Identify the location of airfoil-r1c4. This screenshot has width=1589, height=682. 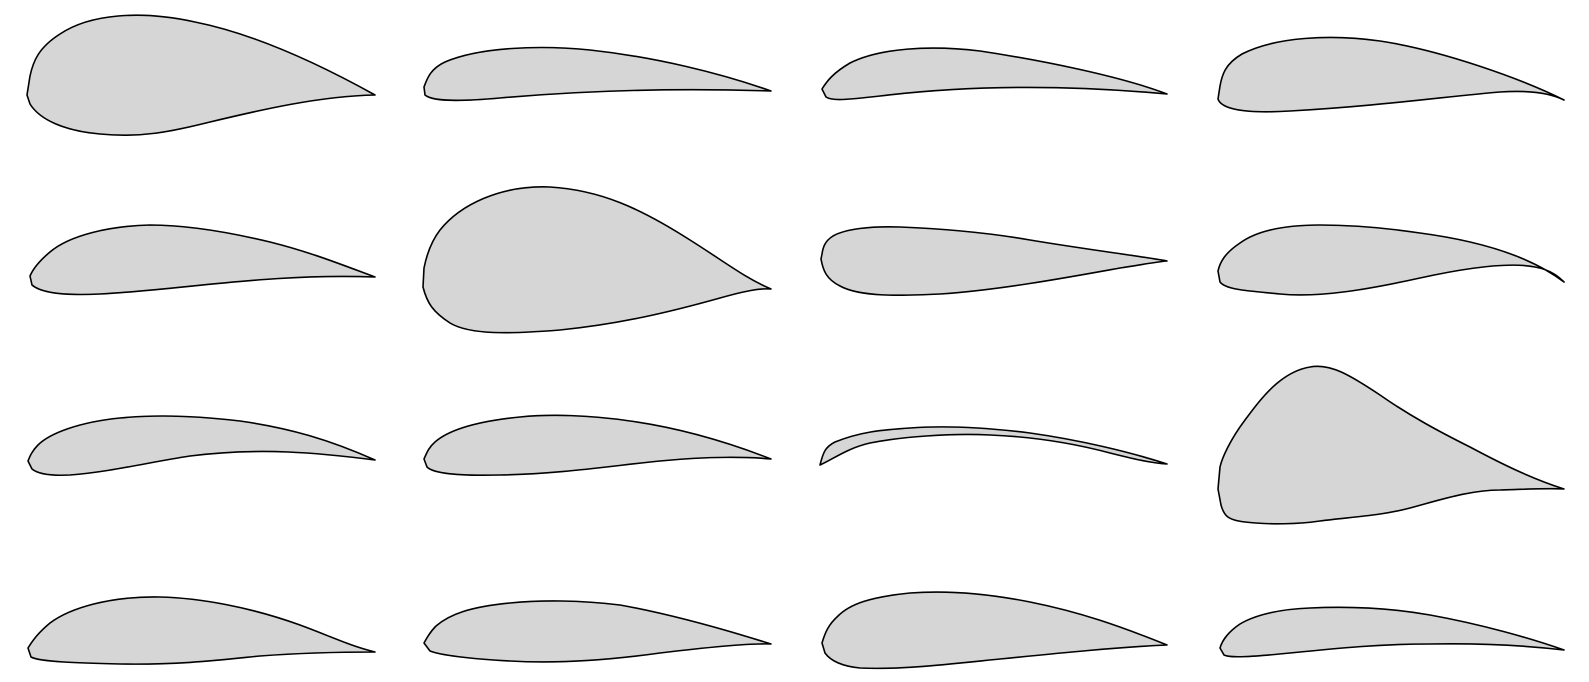
(1391, 74).